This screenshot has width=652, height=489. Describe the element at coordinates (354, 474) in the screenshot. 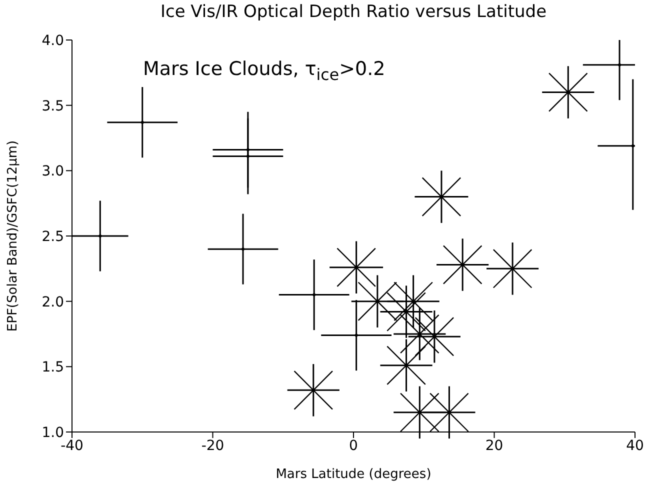

I see `x-axis-title: Mars Latitude (degrees)` at that location.